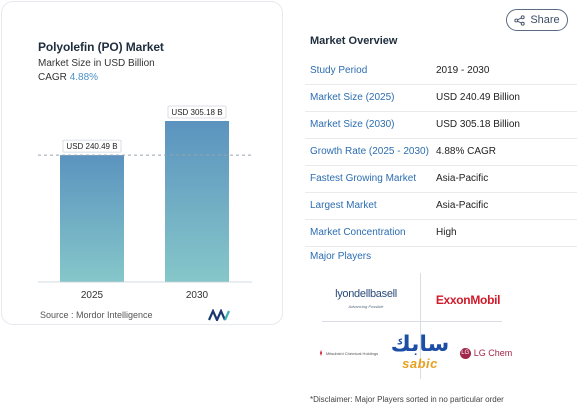  What do you see at coordinates (463, 70) in the screenshot?
I see `overview-value: 2019 - 2030` at bounding box center [463, 70].